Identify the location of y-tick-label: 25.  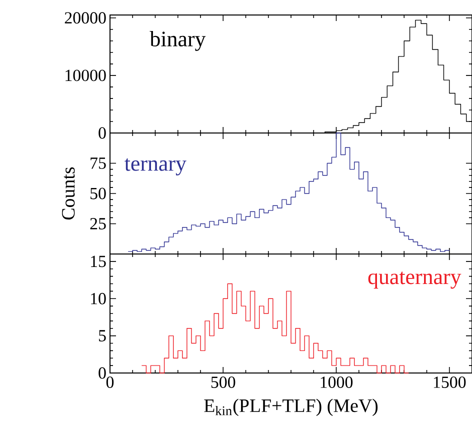
(98, 224).